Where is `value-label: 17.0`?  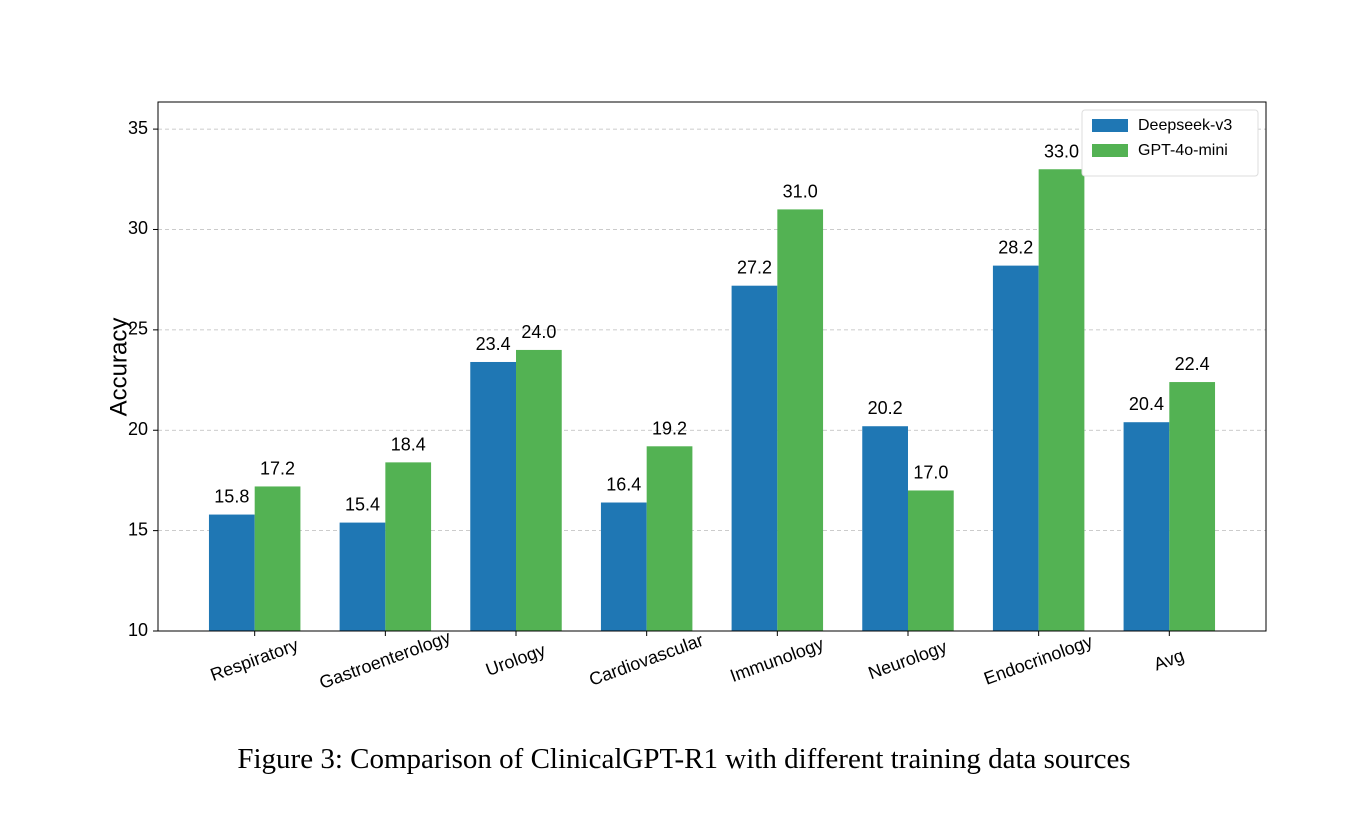 value-label: 17.0 is located at coordinates (930, 472).